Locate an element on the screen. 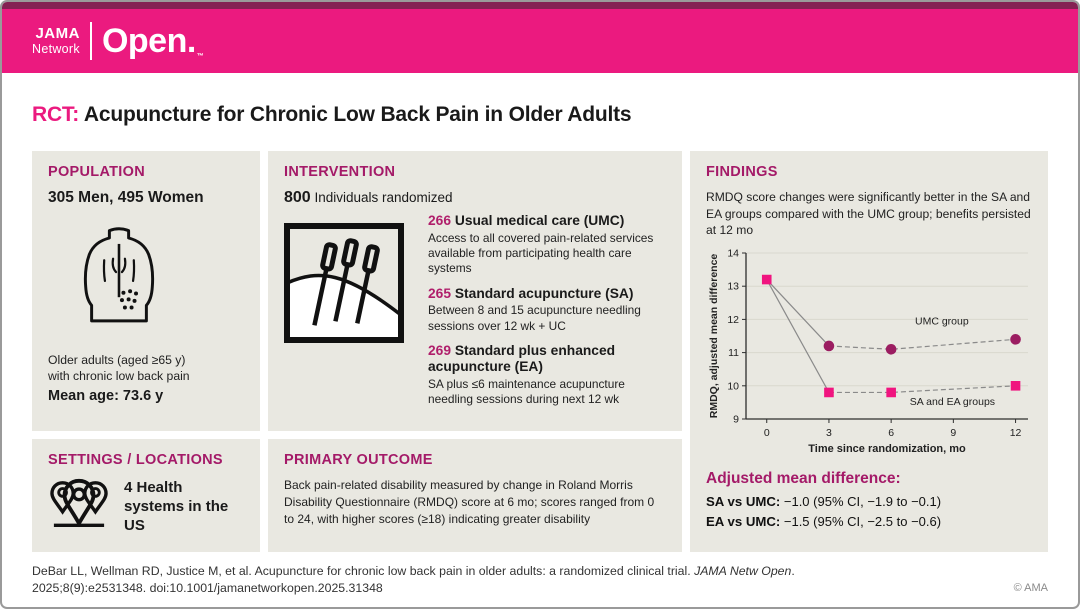  svg-text: 3 is located at coordinates (829, 433).